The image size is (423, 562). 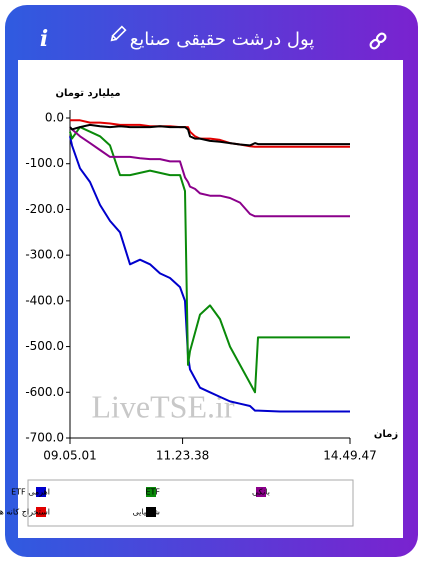 I want to click on legend-label: ETF اهرمی, so click(x=30, y=492).